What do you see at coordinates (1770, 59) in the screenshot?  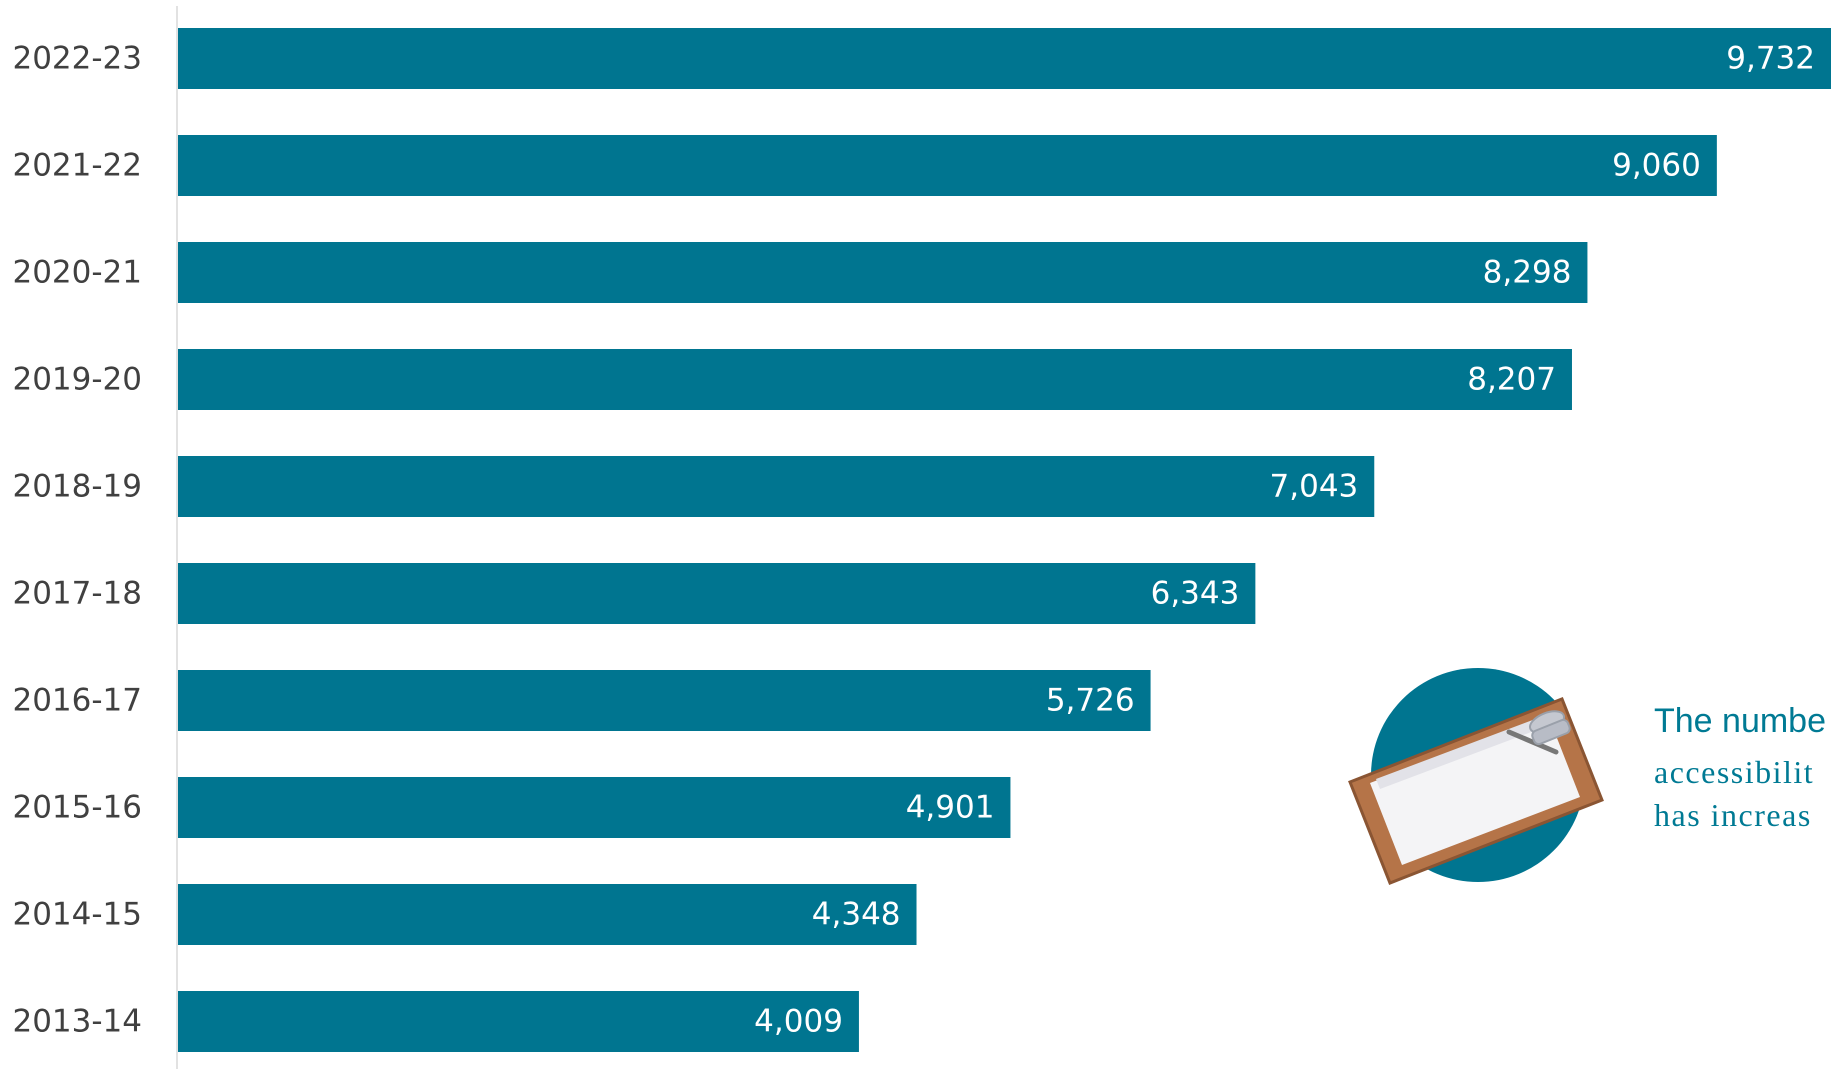 I see `value-label: 9,732` at bounding box center [1770, 59].